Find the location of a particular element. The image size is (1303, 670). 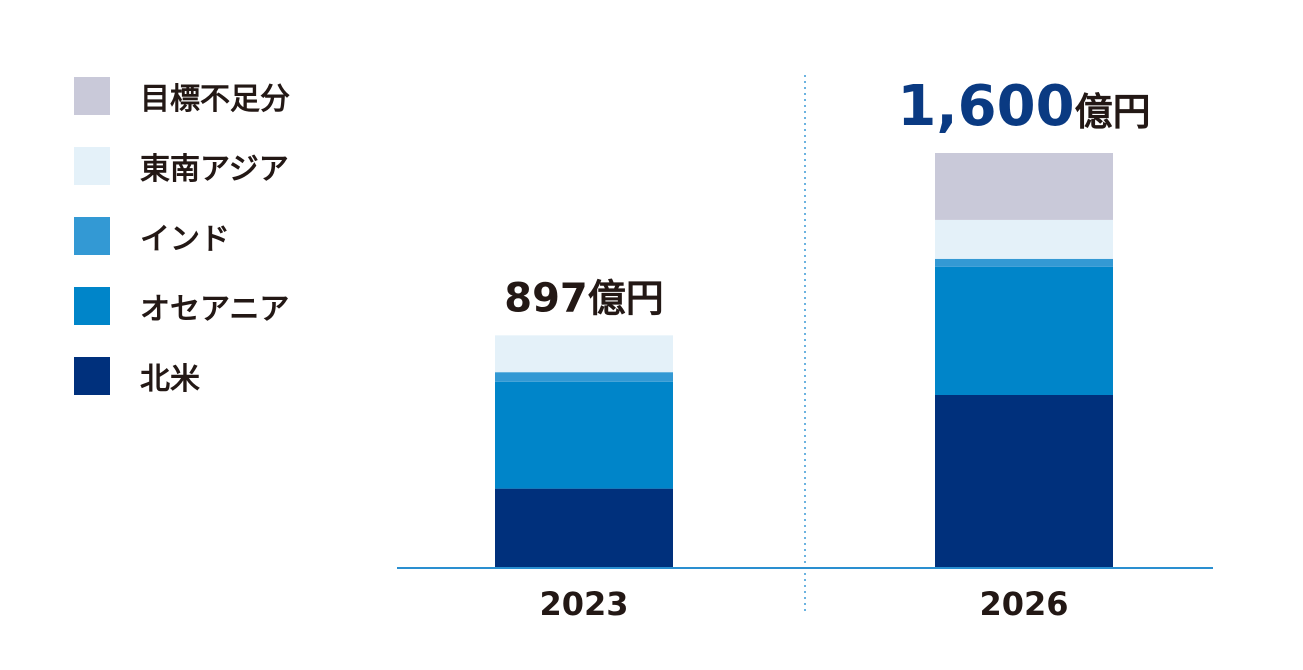

legend-item: インド is located at coordinates (152, 236).